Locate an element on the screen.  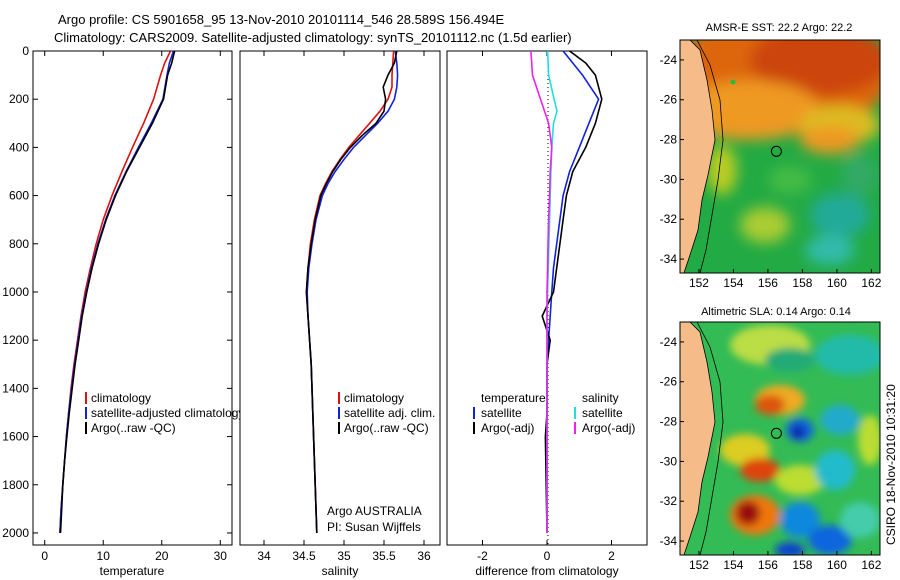
y-tick-label: 800 is located at coordinates (19, 244).